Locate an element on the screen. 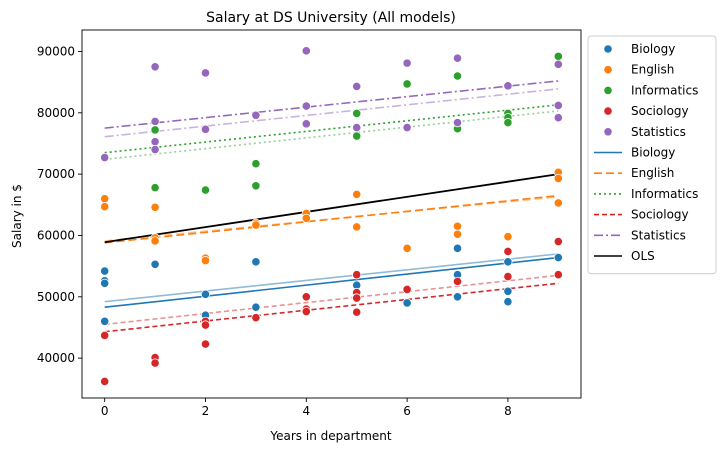 Image resolution: width=724 pixels, height=453 pixels. x-tick-label: 8 is located at coordinates (508, 411).